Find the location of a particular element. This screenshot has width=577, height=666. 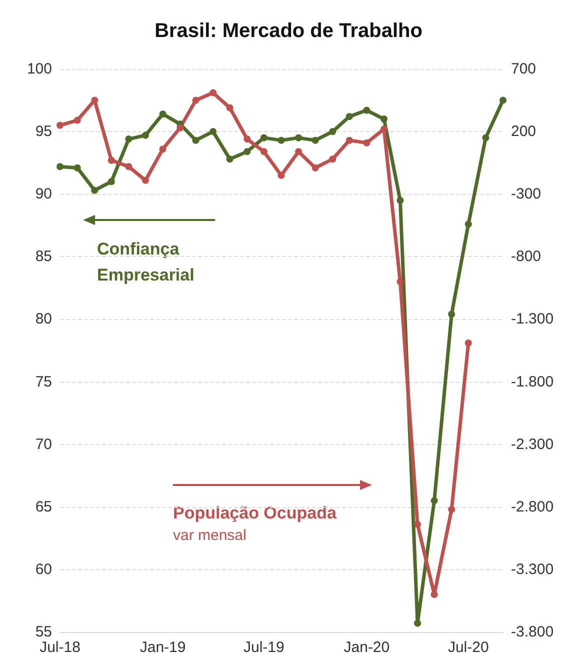

legend-label: Confiança Empresarial is located at coordinates (145, 262).